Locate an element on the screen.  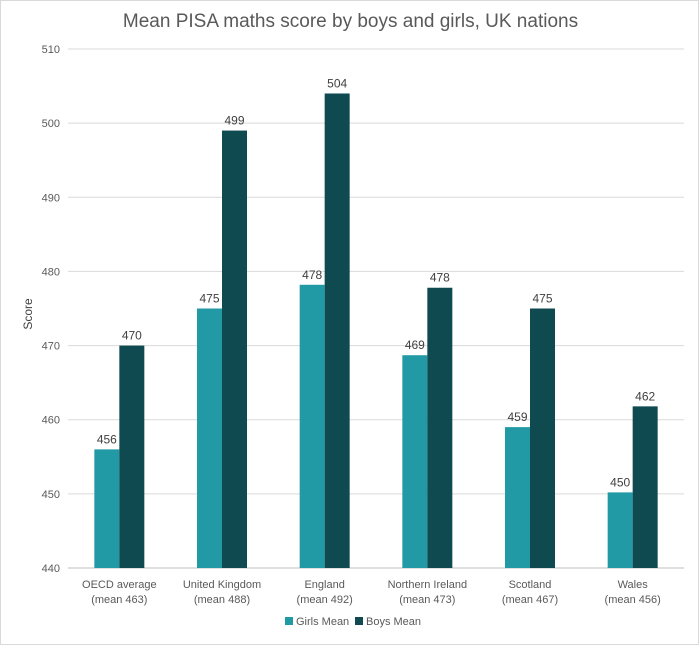
y-tick-label: 470 is located at coordinates (51, 347).